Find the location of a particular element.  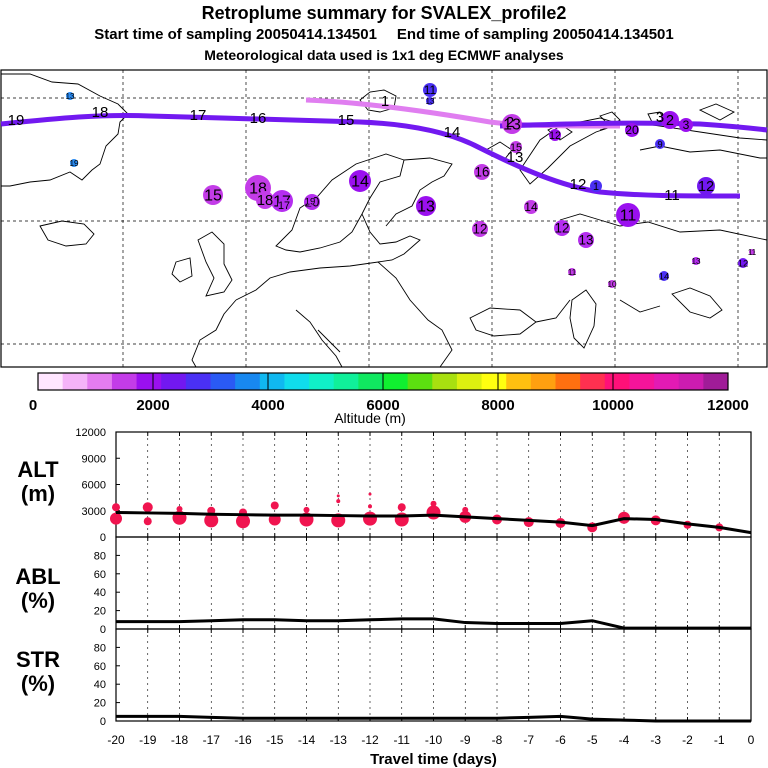

y-tick-label: 12000 is located at coordinates (90, 433).